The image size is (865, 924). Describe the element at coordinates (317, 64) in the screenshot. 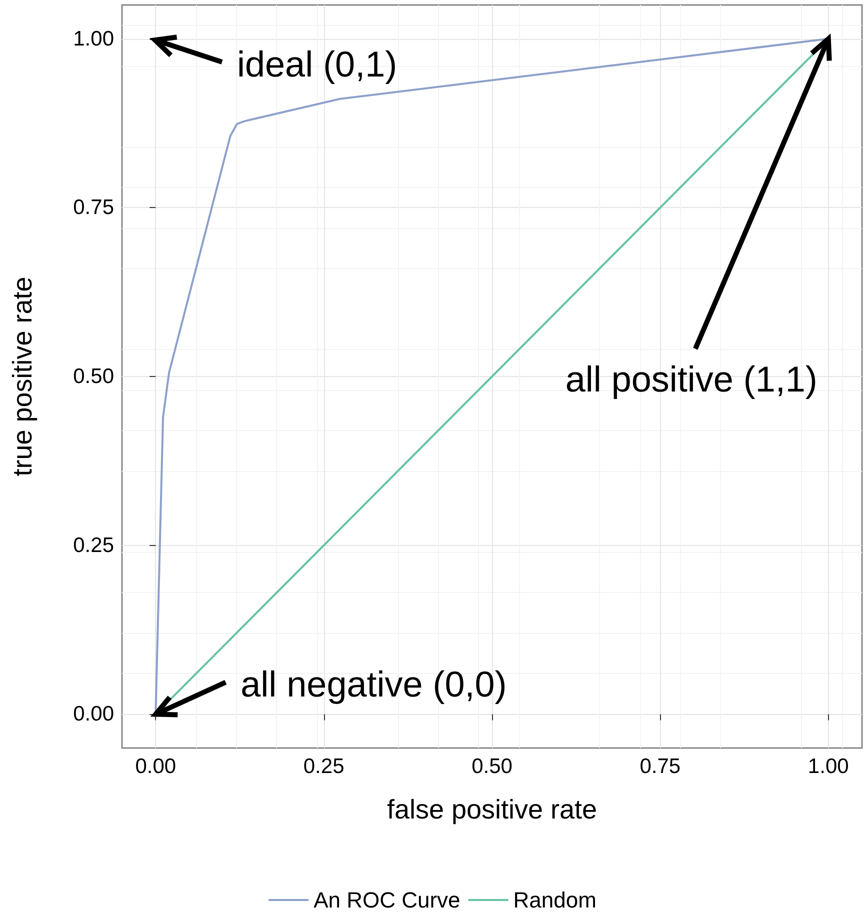

I see `annotation: ideal (0,1)` at that location.